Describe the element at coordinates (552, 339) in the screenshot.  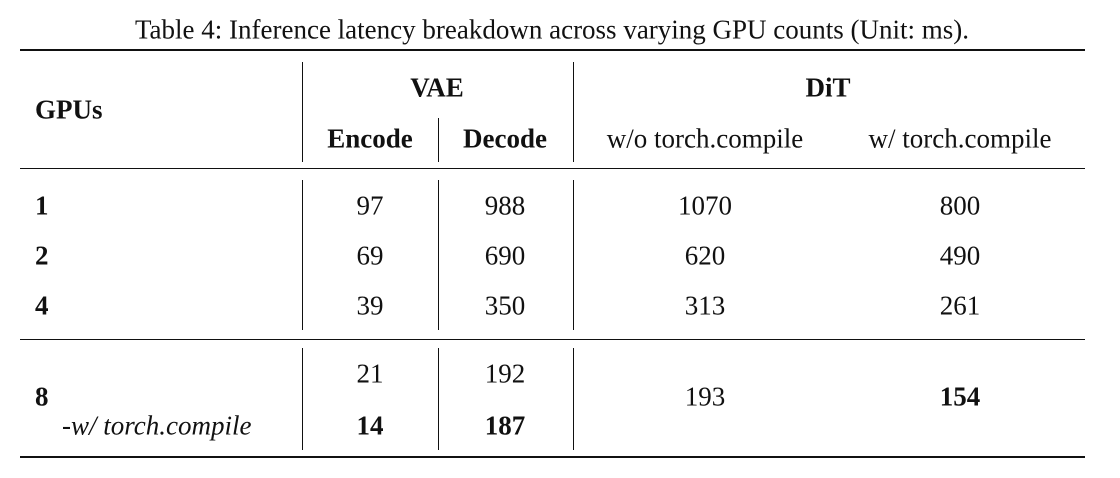
I see `mid-rule` at that location.